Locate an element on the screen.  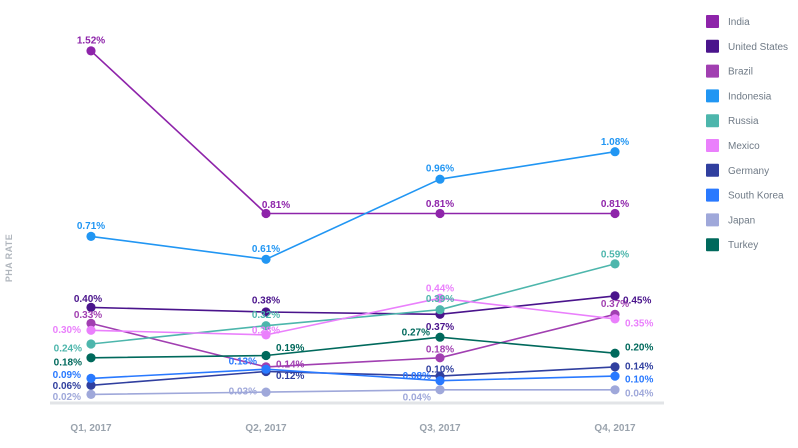
data-label-indonesia-q3-2017: 0.96% is located at coordinates (440, 169).